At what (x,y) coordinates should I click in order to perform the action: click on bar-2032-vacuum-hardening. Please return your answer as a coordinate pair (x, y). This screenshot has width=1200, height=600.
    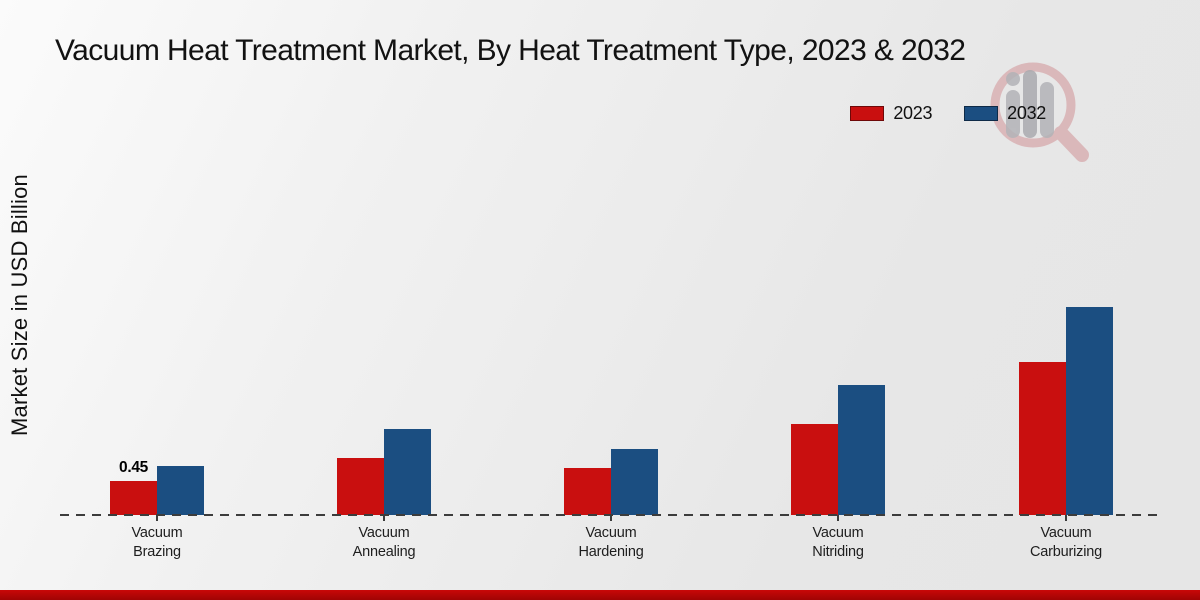
    Looking at the image, I should click on (634, 482).